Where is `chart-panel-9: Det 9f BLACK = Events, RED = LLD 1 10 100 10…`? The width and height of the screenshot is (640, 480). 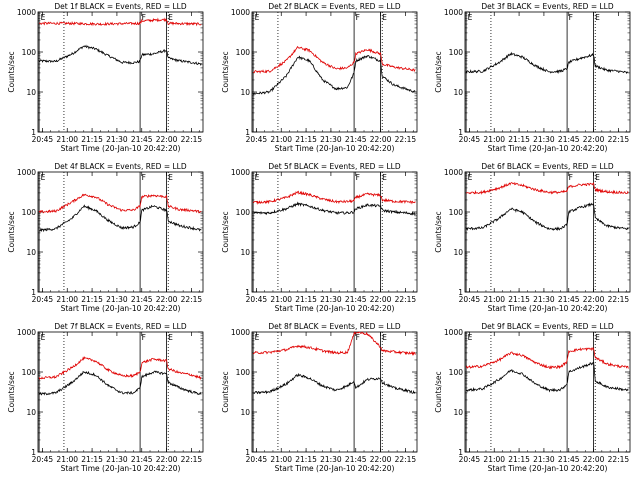
chart-panel-9: Det 9f BLACK = Events, RED = LLD 1 10 100 10… is located at coordinates (532, 397).